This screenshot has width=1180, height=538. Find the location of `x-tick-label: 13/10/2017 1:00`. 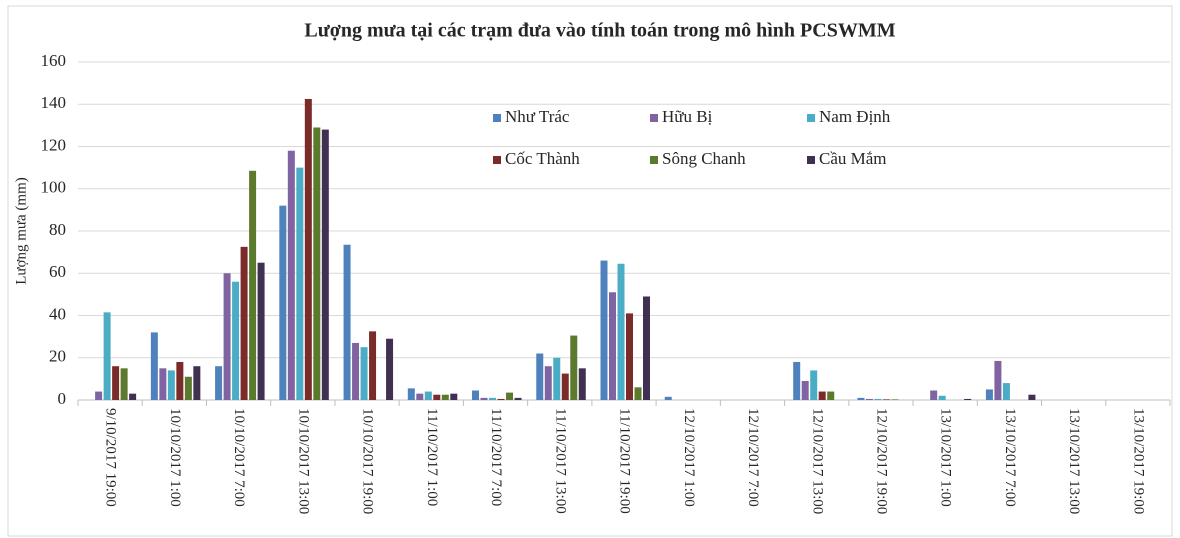

x-tick-label: 13/10/2017 1:00 is located at coordinates (946, 457).